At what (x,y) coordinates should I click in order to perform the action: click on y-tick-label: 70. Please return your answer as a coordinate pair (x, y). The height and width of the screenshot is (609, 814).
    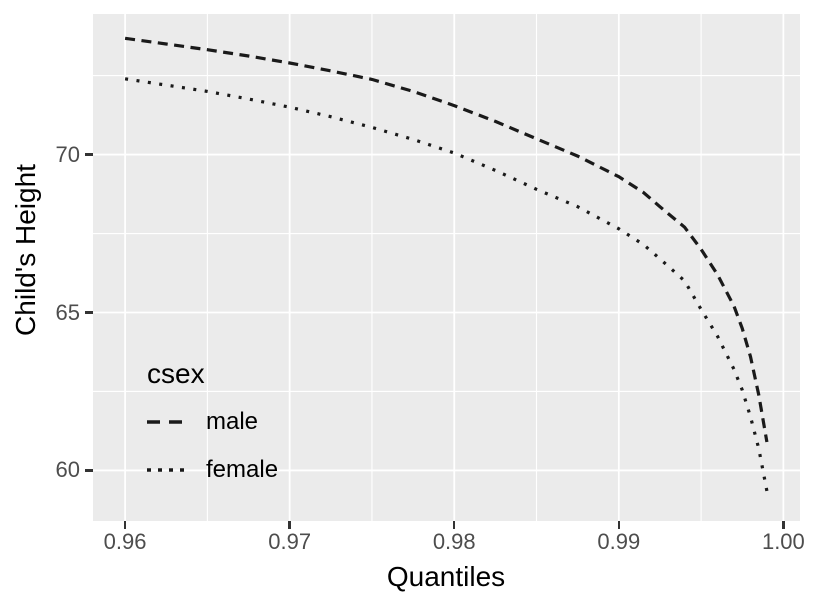
    Looking at the image, I should click on (67, 154).